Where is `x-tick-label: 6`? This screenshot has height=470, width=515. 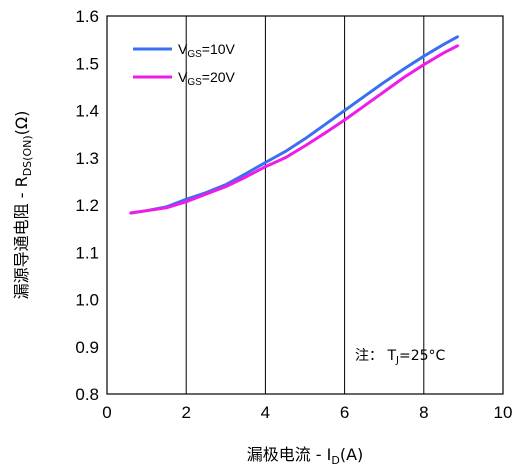 x-tick-label: 6 is located at coordinates (344, 412).